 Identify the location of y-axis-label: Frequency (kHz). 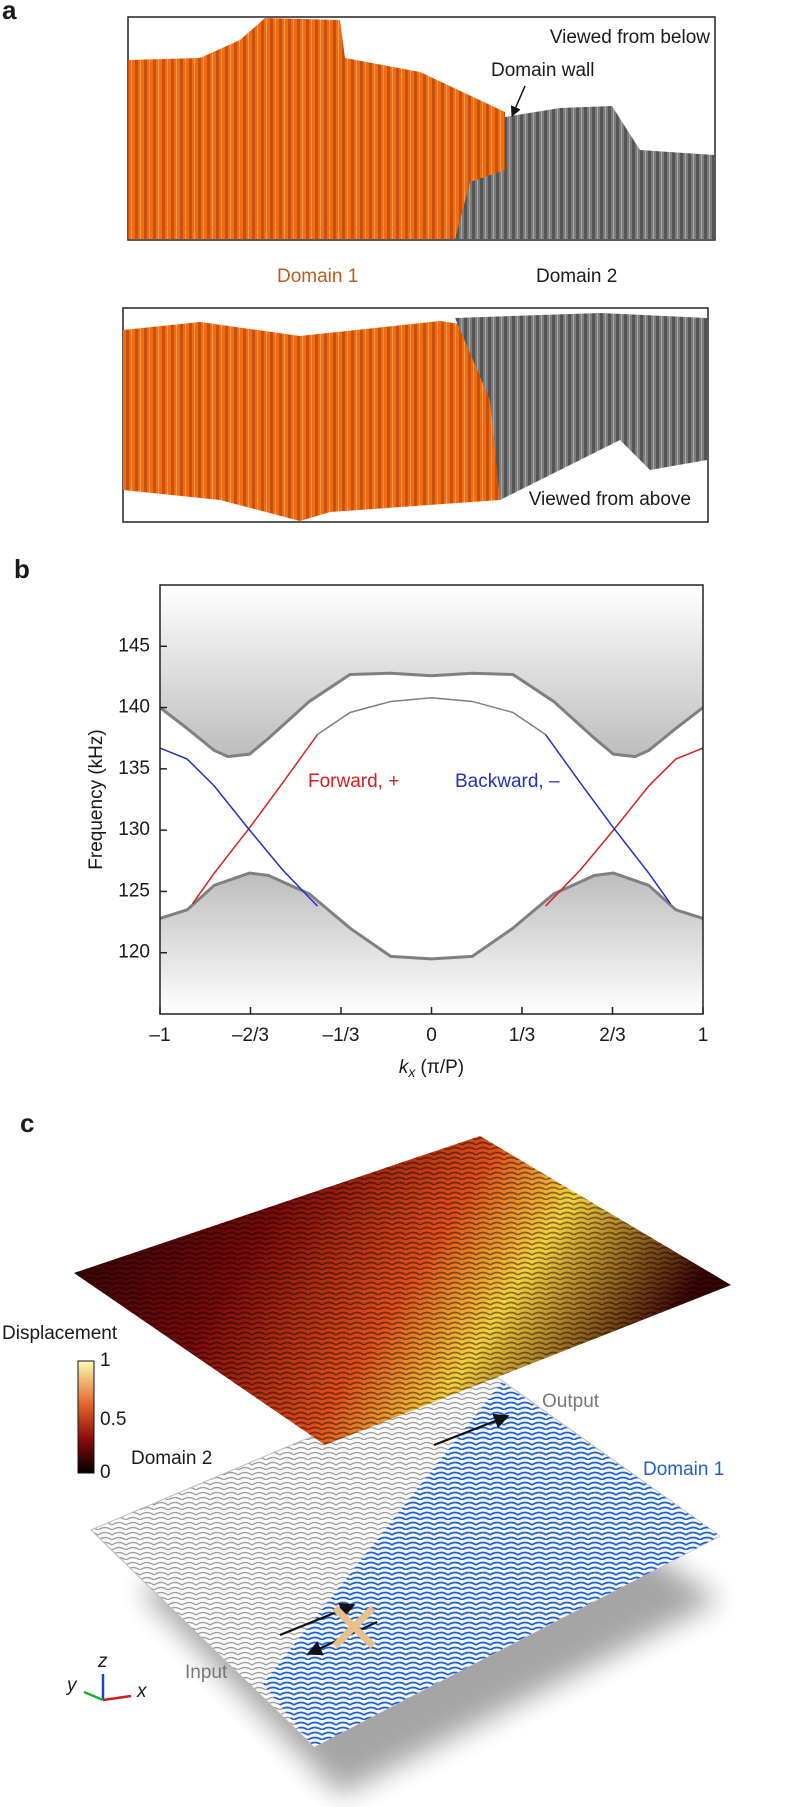
(96, 799).